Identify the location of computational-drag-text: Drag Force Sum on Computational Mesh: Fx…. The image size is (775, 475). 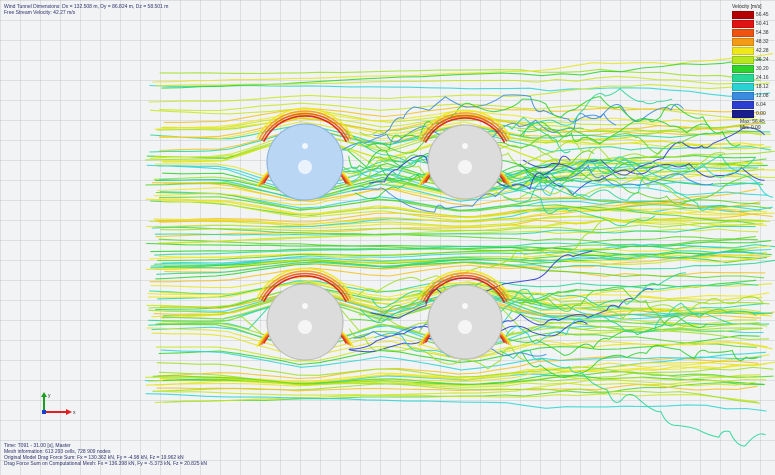
(106, 464).